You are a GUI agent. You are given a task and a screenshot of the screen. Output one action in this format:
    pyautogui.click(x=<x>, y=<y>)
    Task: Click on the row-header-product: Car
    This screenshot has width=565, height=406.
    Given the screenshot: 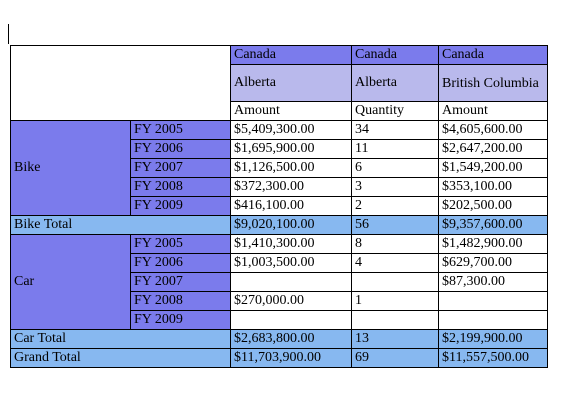 What is the action you would take?
    pyautogui.click(x=70, y=282)
    